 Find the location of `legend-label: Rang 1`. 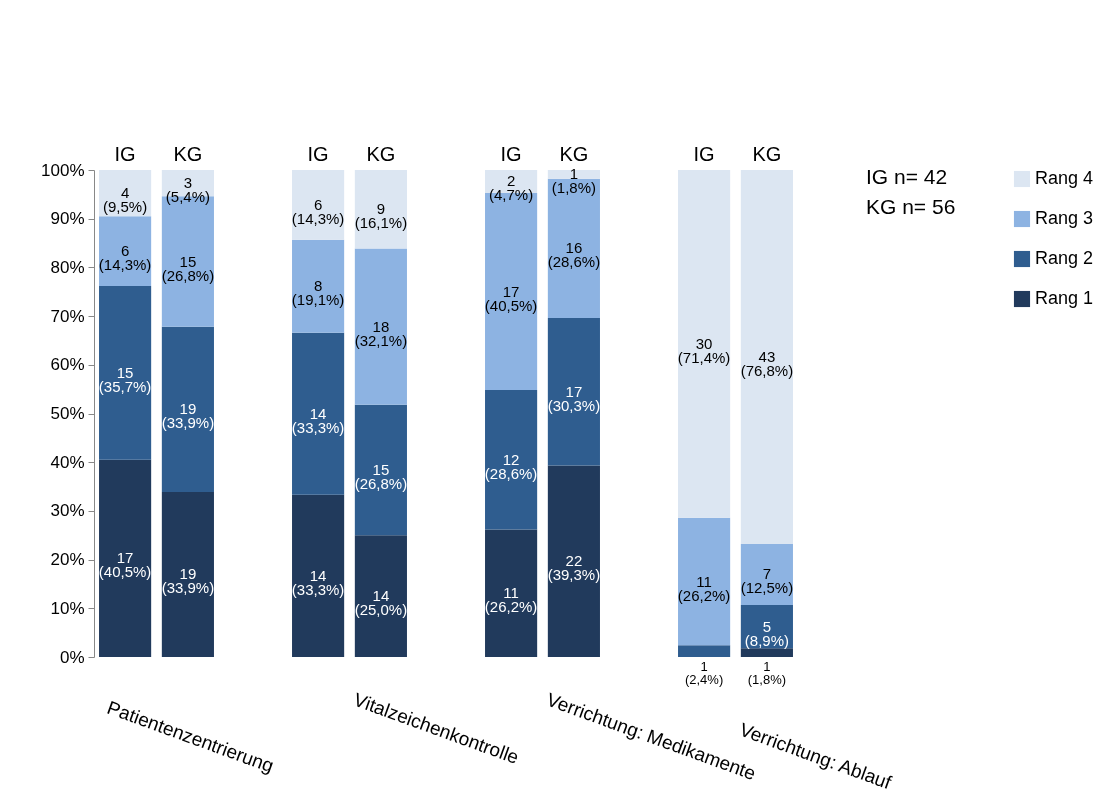

legend-label: Rang 1 is located at coordinates (1064, 298).